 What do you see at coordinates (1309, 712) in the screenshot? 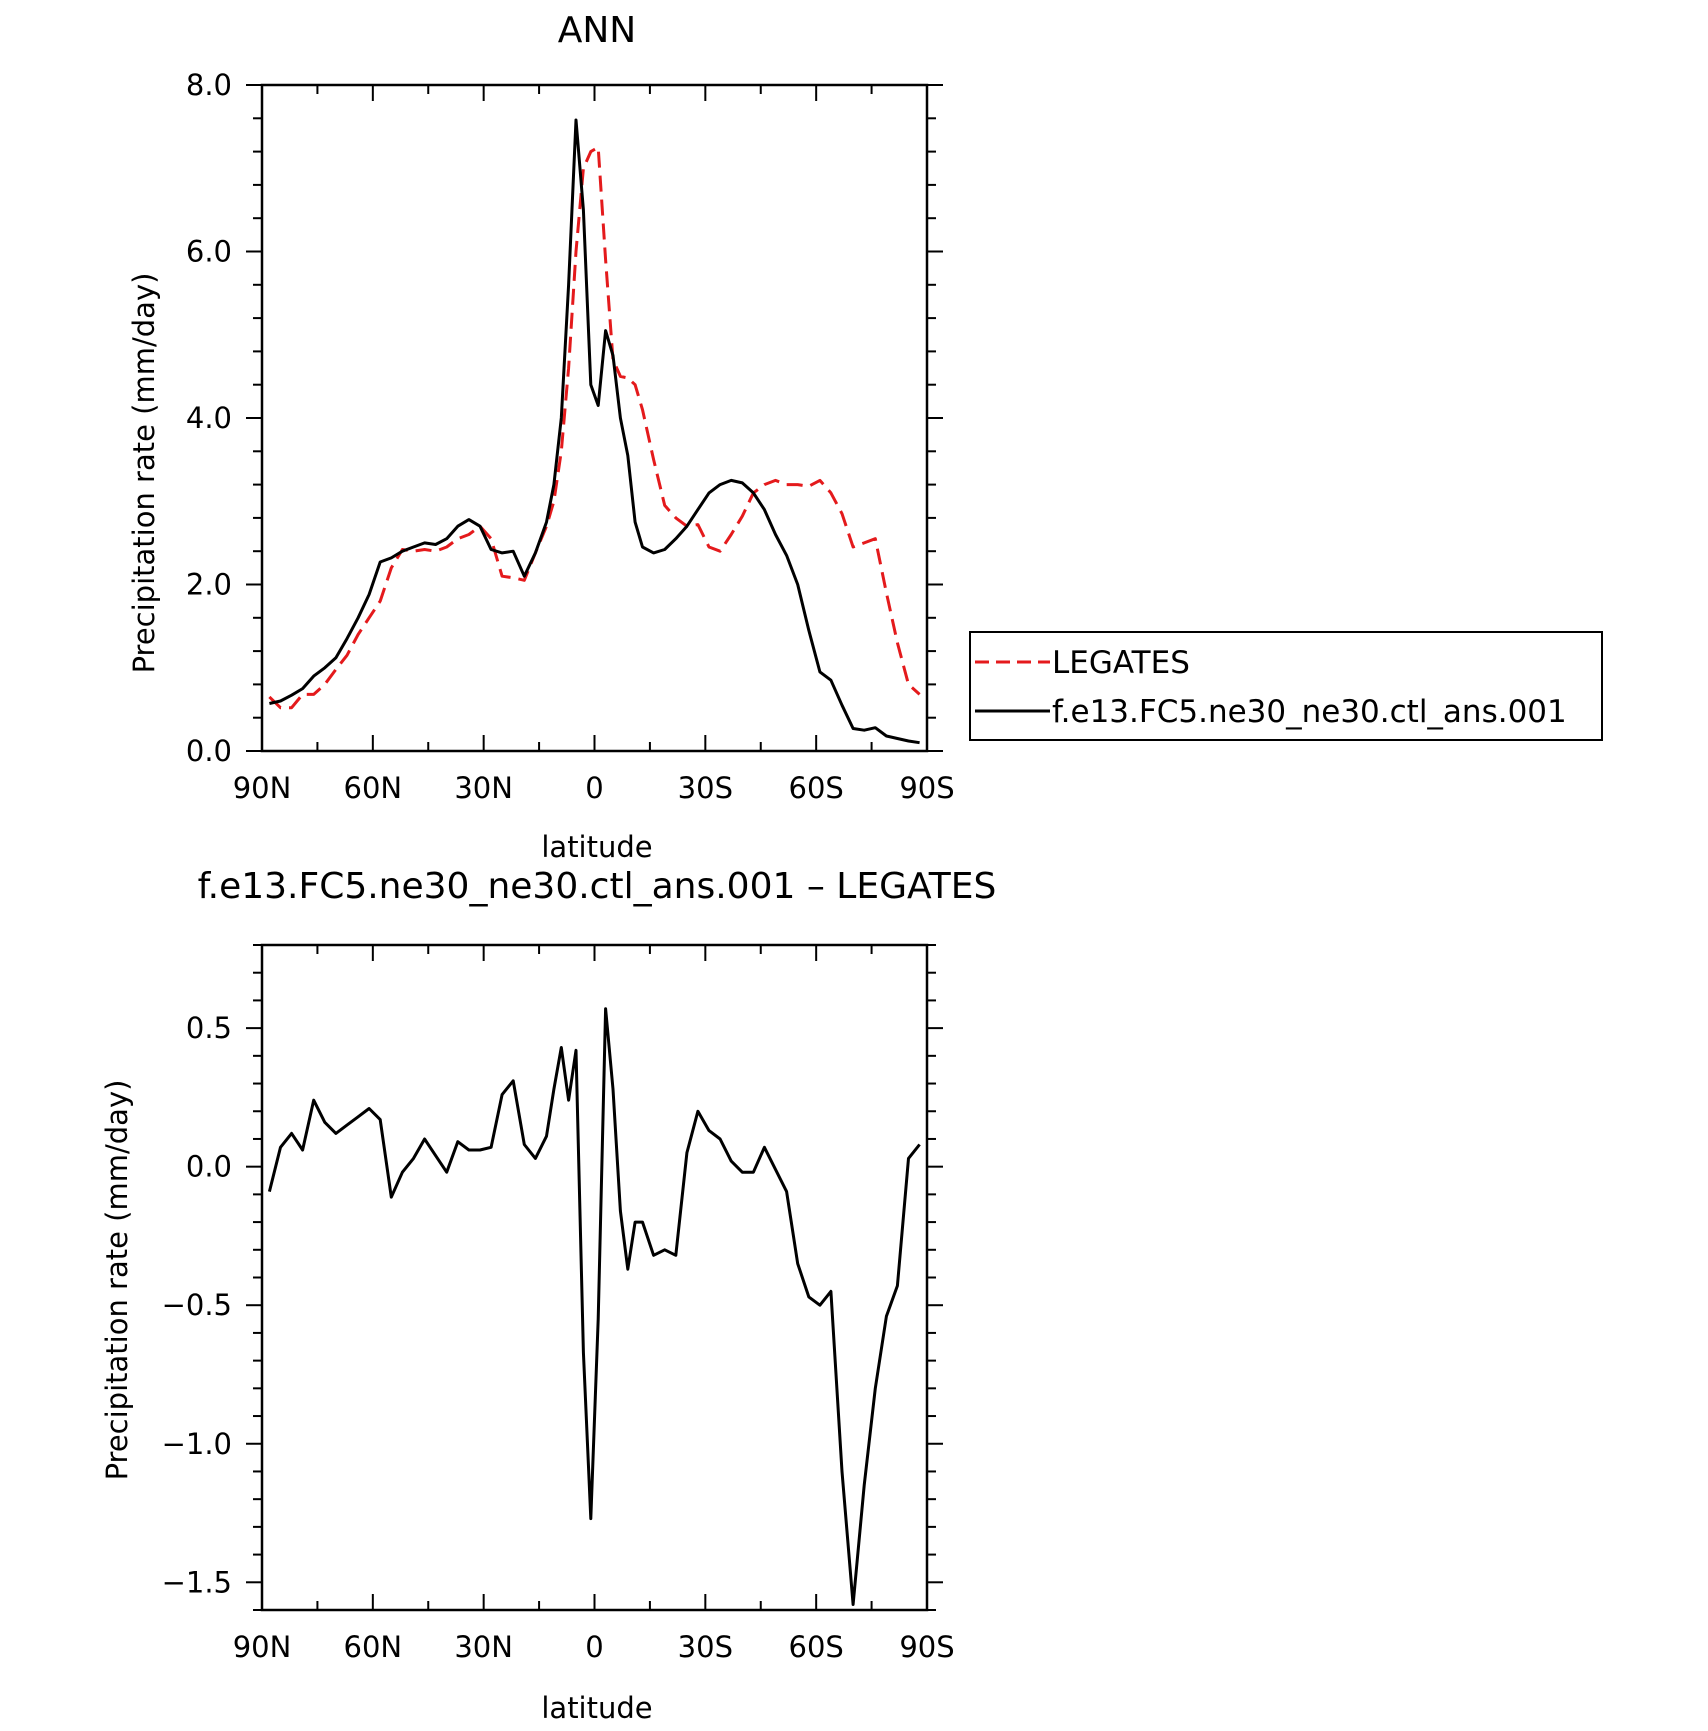
I see `legend-label-model: f.e13.FC5.ne30_ne30.ctl_ans.001` at bounding box center [1309, 712].